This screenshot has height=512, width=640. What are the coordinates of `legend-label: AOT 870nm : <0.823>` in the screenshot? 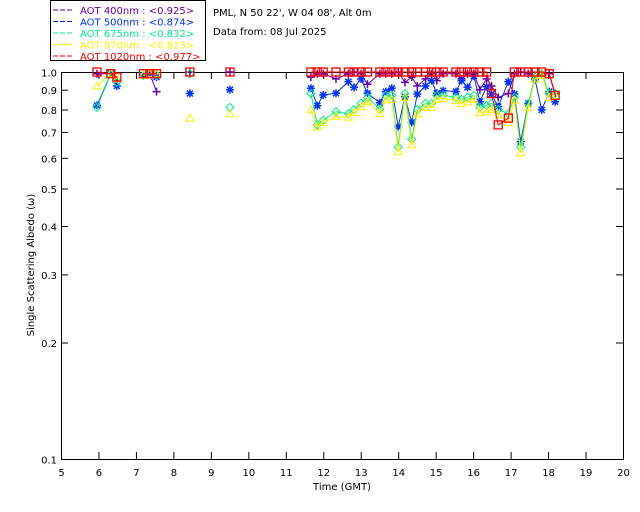 It's located at (137, 46).